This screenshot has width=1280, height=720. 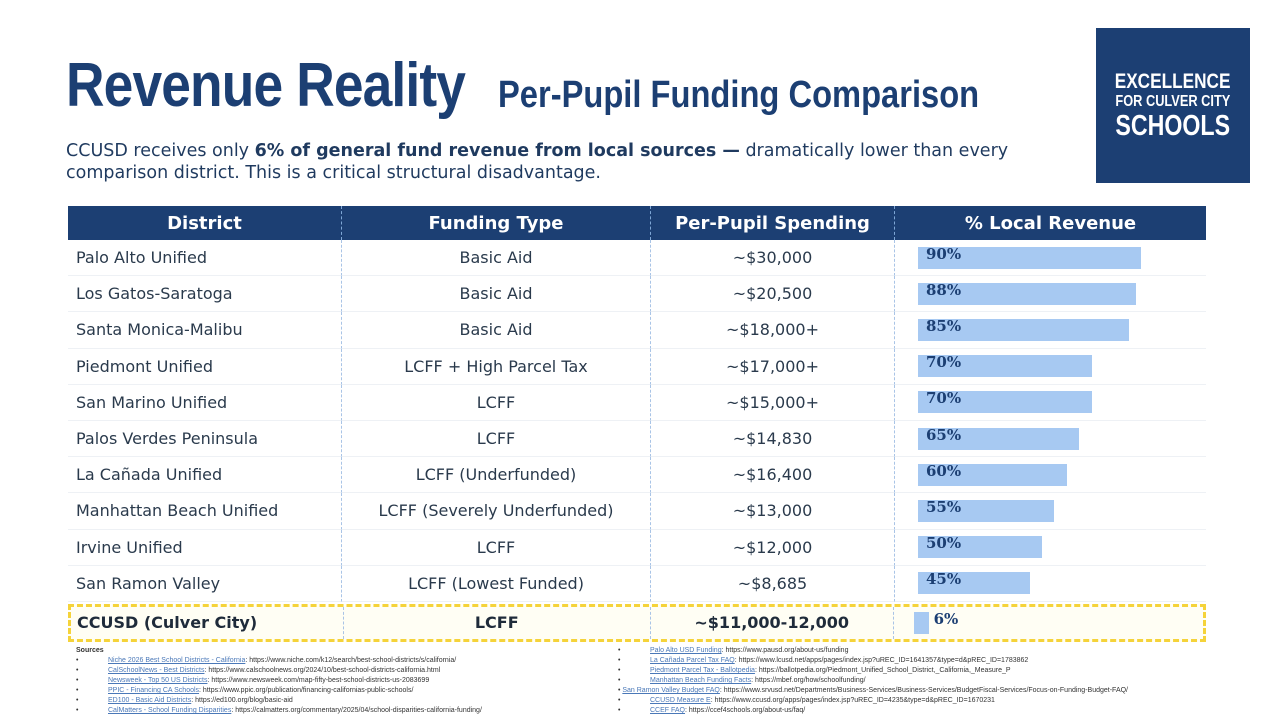 What do you see at coordinates (1050, 583) in the screenshot?
I see `local-revenue-cell: 45%` at bounding box center [1050, 583].